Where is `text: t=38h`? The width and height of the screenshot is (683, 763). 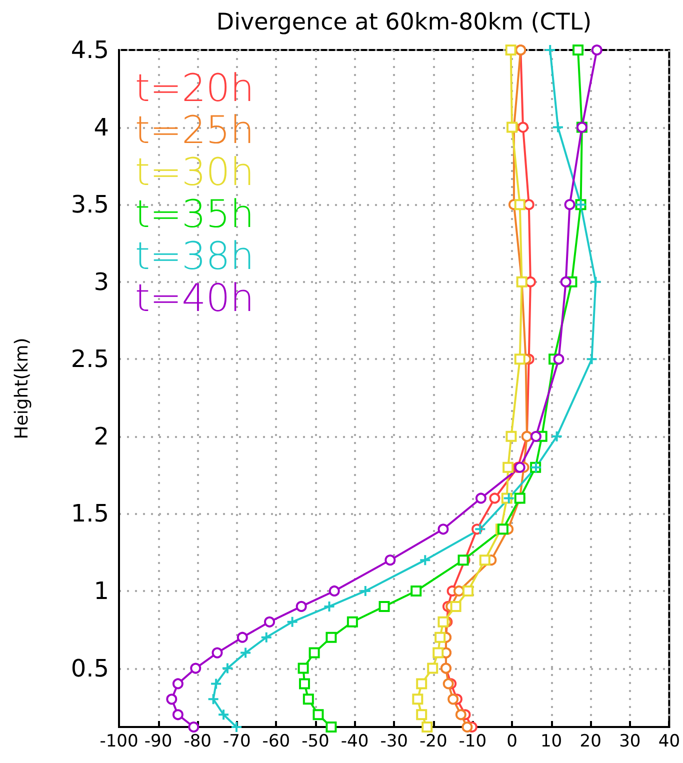 text: t=38h is located at coordinates (194, 256).